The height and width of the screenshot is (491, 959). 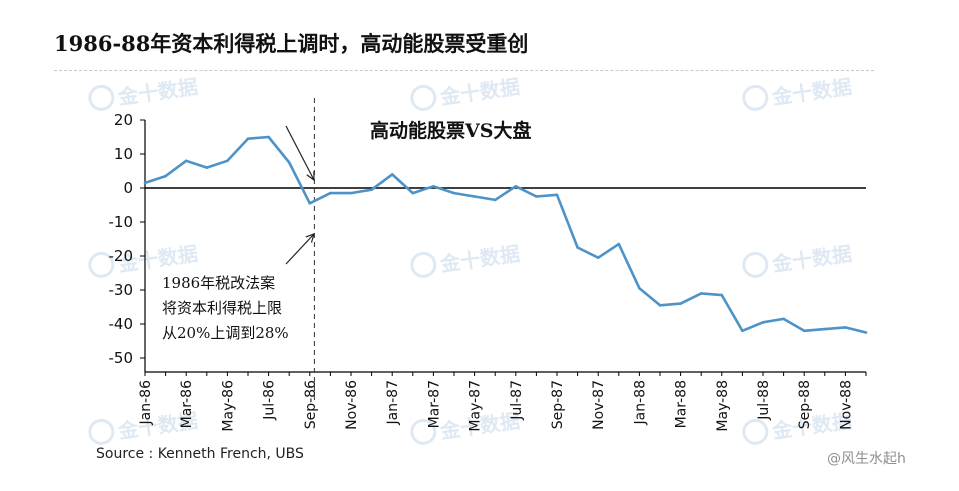 I want to click on annotation-line-1: 1986年税改法案, so click(x=218, y=283).